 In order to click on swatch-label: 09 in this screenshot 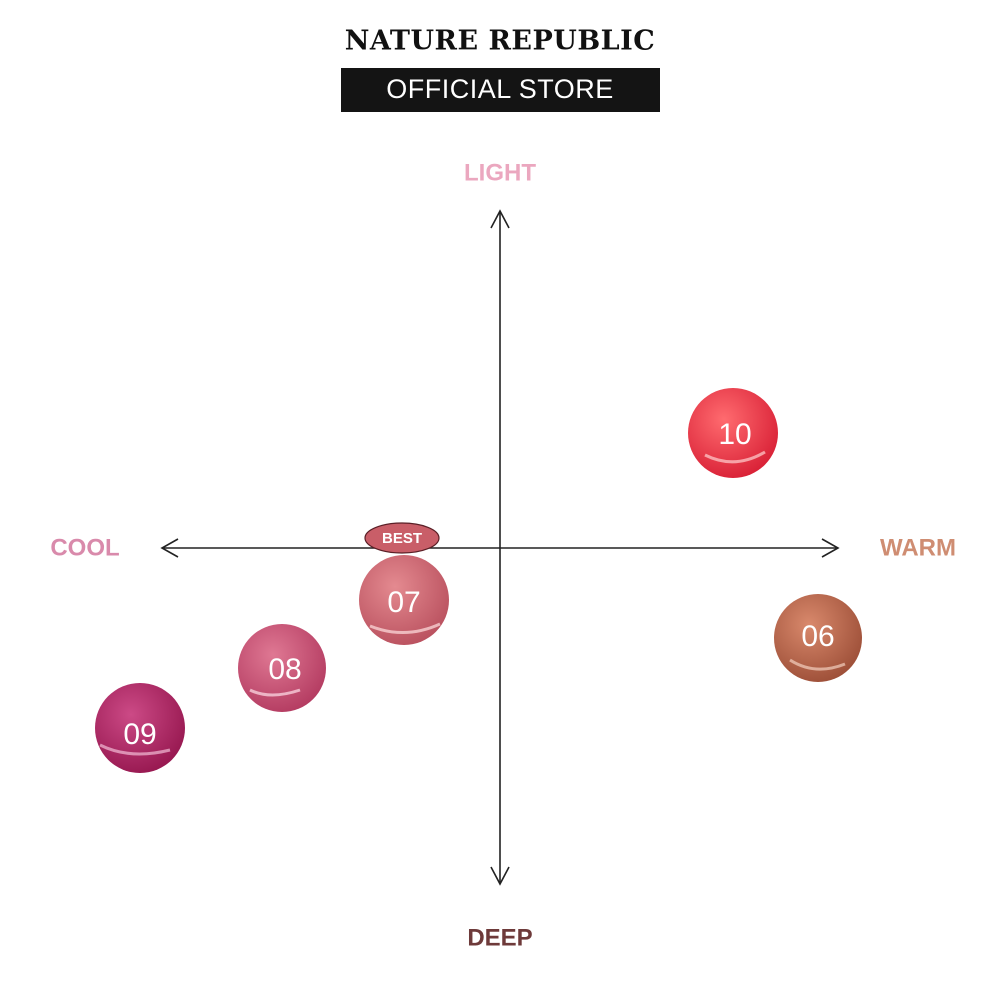, I will do `click(139, 734)`.